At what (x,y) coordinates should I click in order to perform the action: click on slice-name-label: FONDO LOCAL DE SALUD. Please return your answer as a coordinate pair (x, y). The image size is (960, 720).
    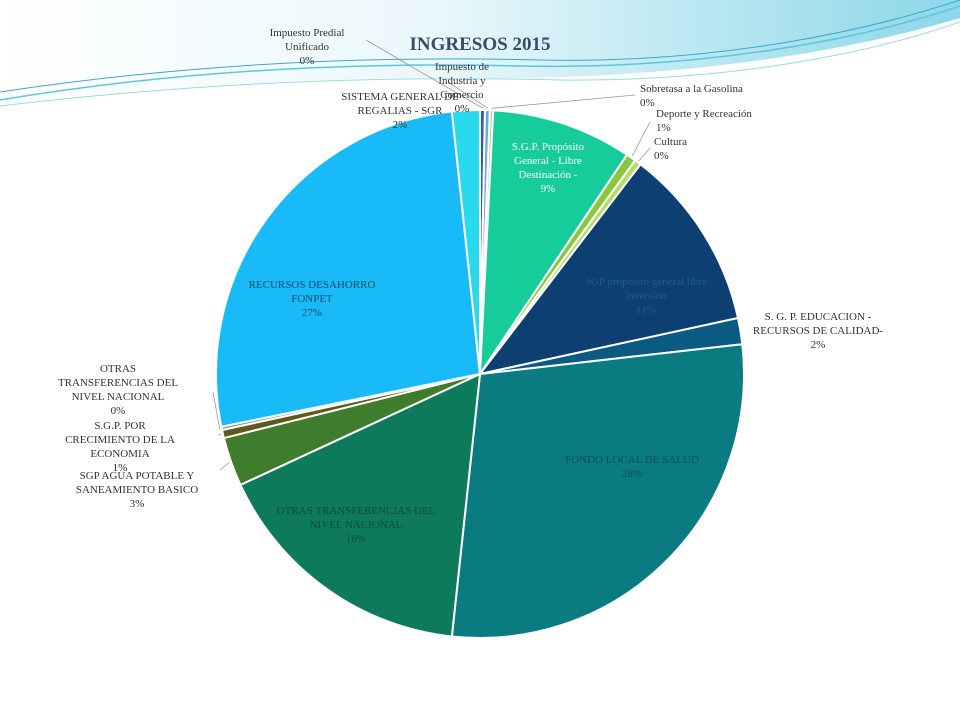
    Looking at the image, I should click on (632, 460).